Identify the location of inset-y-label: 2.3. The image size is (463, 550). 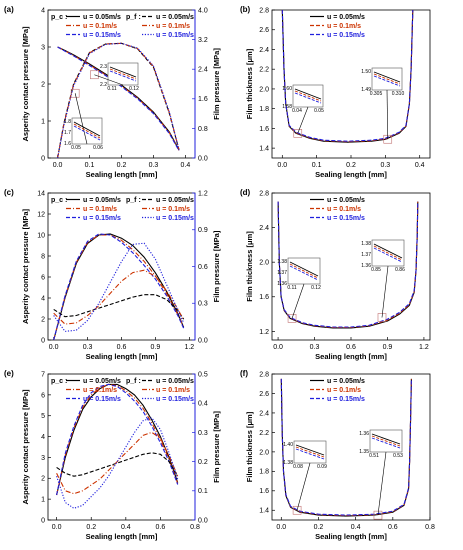
(103, 67).